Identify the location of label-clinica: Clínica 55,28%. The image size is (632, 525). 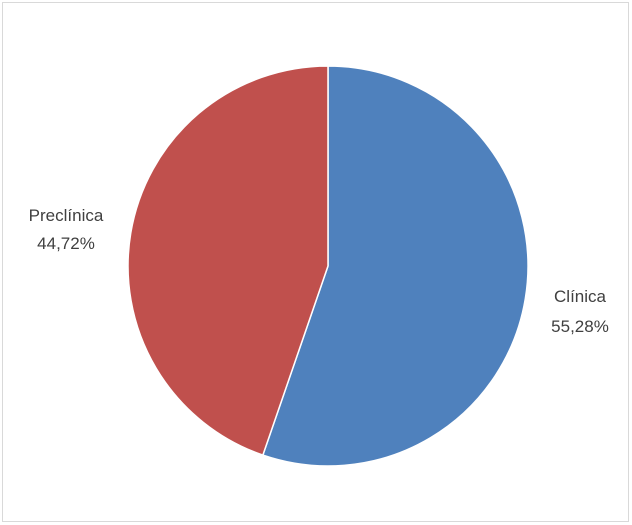
(580, 311).